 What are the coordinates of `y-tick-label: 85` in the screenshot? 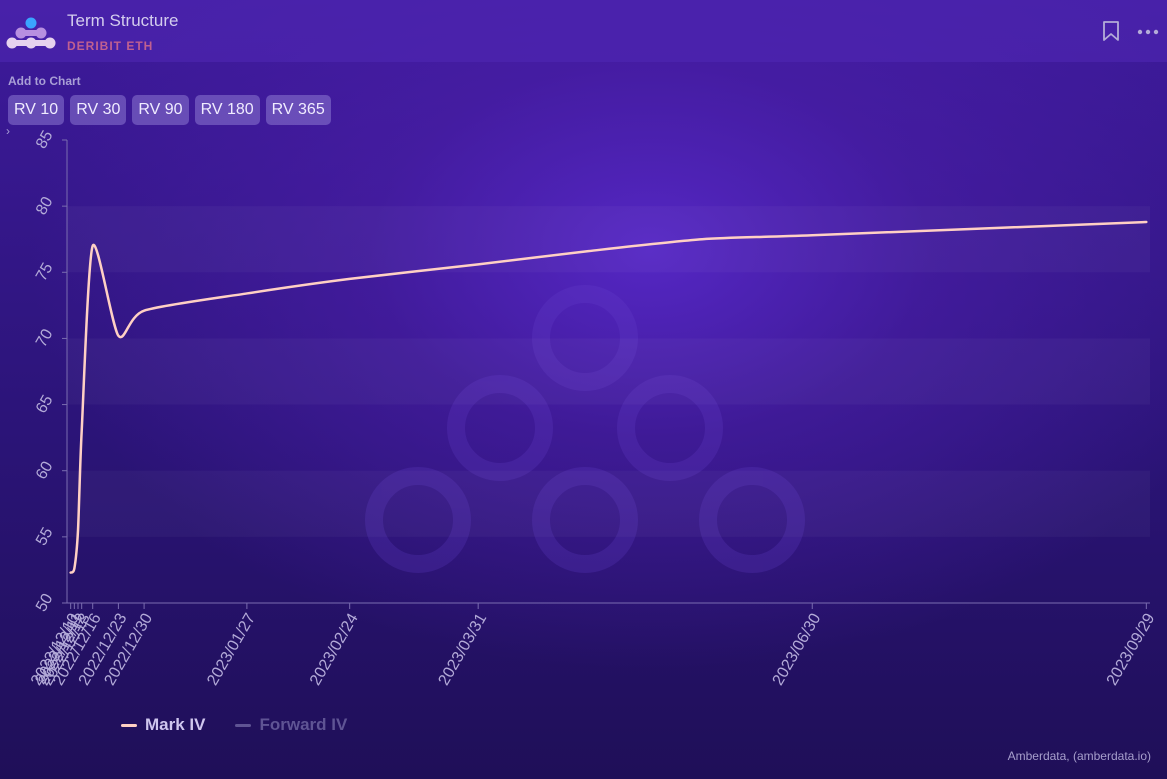 It's located at (45, 140).